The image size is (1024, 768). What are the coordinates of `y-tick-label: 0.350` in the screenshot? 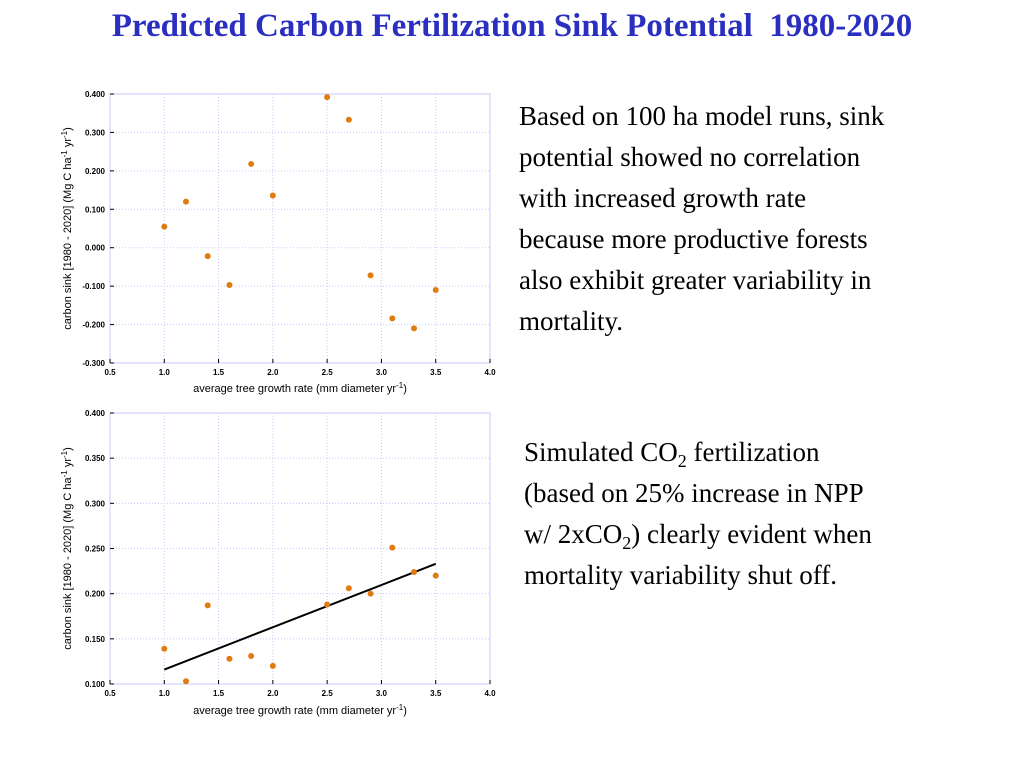 It's located at (95, 458).